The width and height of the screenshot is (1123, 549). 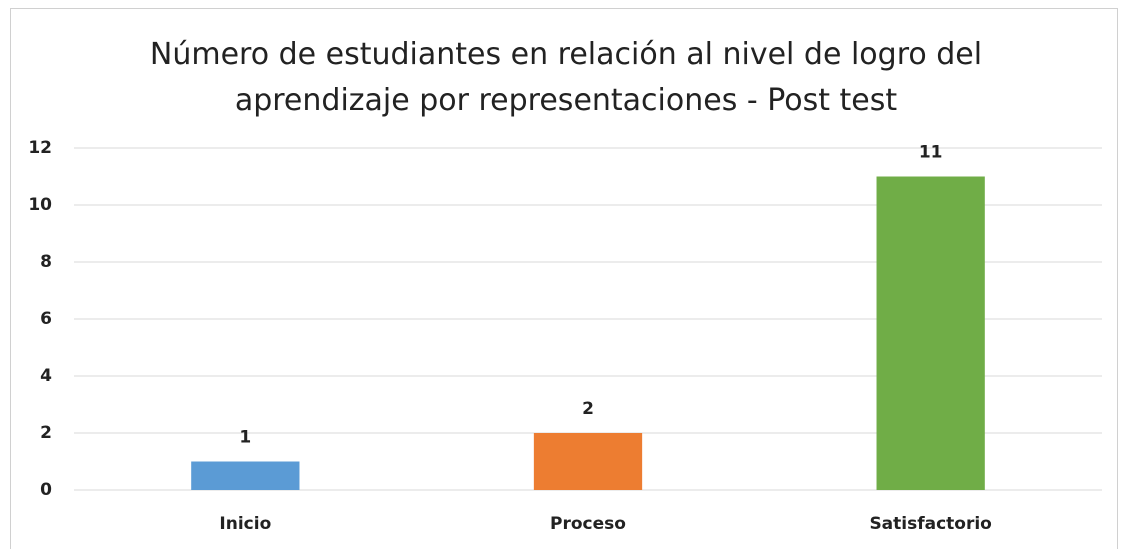 What do you see at coordinates (46, 376) in the screenshot?
I see `y-tick-label: 4` at bounding box center [46, 376].